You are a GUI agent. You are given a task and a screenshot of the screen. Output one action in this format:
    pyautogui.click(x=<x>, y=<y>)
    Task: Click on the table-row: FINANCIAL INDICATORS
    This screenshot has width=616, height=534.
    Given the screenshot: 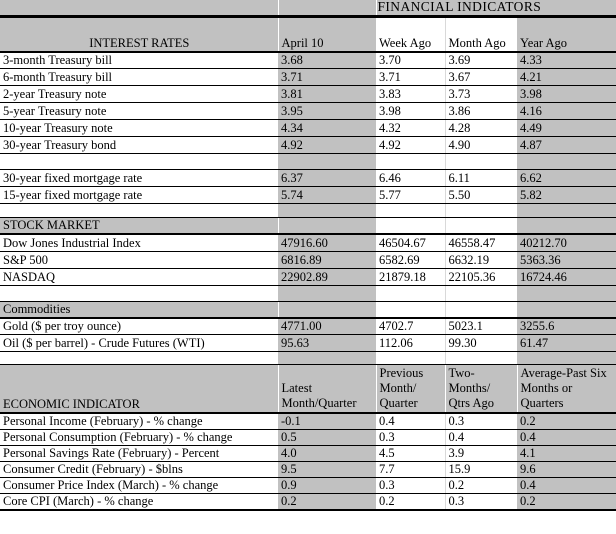 What is the action you would take?
    pyautogui.click(x=308, y=9)
    